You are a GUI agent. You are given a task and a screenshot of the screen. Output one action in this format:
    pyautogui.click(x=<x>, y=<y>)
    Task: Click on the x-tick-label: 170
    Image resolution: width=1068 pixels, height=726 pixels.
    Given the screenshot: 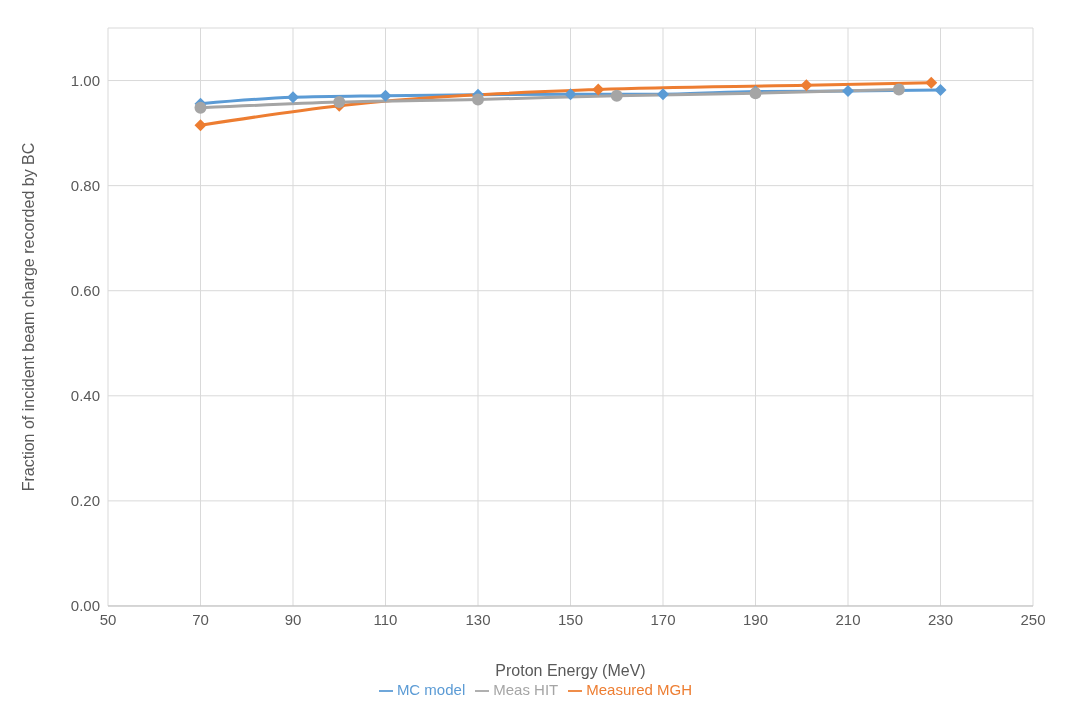 What is the action you would take?
    pyautogui.click(x=663, y=619)
    